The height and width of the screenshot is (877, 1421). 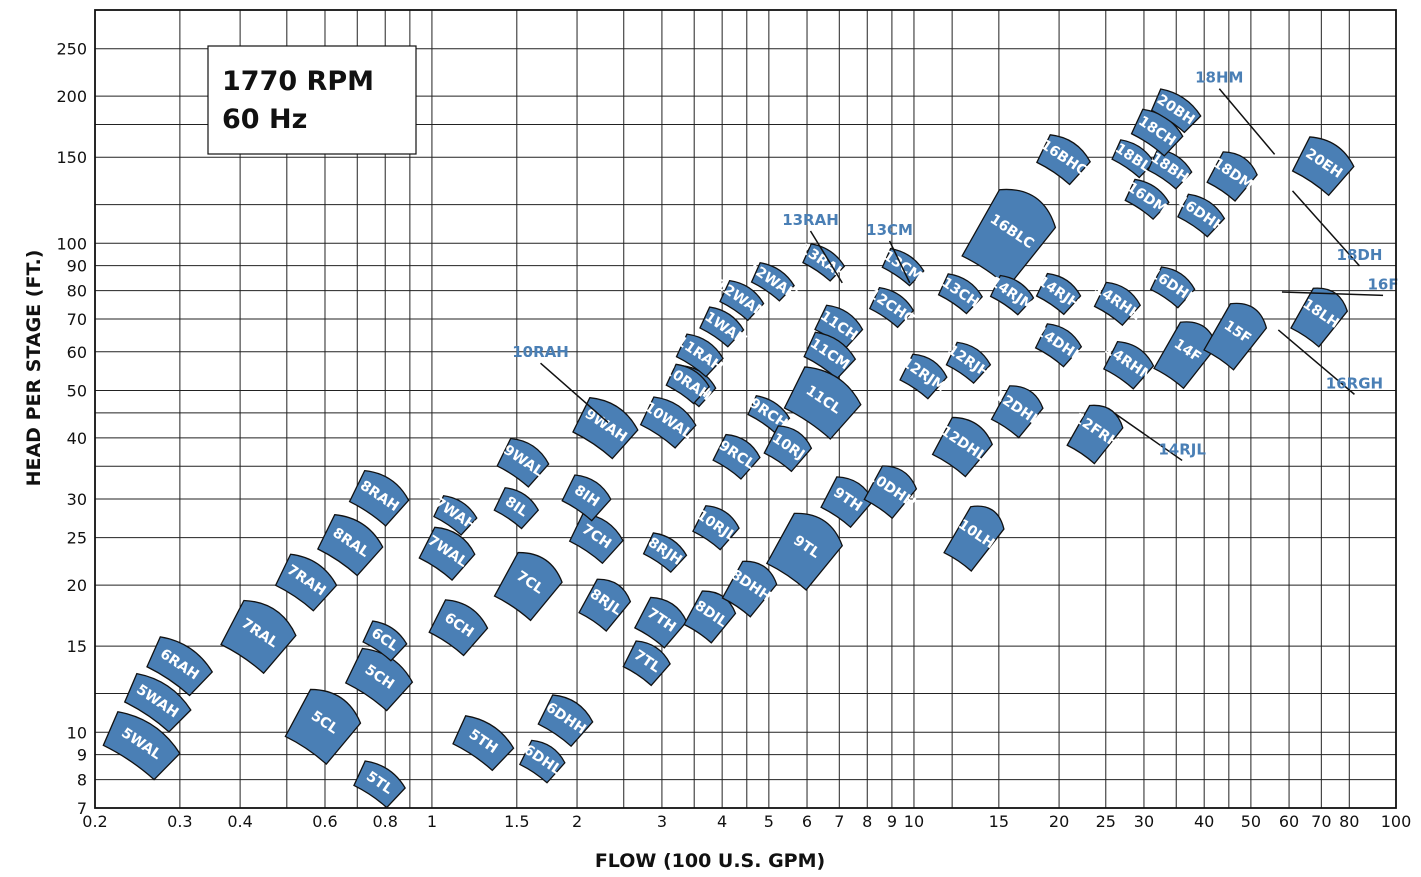 What do you see at coordinates (769, 821) in the screenshot?
I see `x-tick-label: 5` at bounding box center [769, 821].